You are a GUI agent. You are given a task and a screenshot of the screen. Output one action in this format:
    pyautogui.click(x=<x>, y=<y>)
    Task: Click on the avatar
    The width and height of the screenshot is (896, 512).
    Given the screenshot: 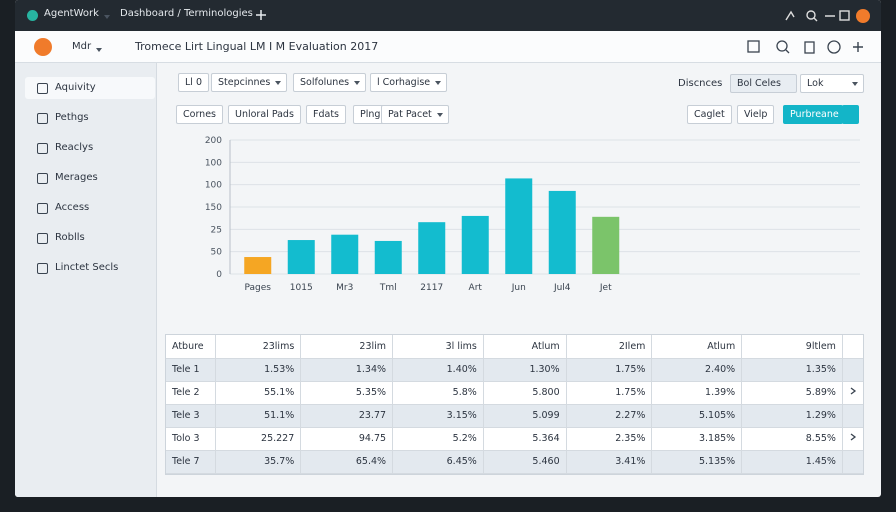 What is the action you would take?
    pyautogui.click(x=43, y=47)
    